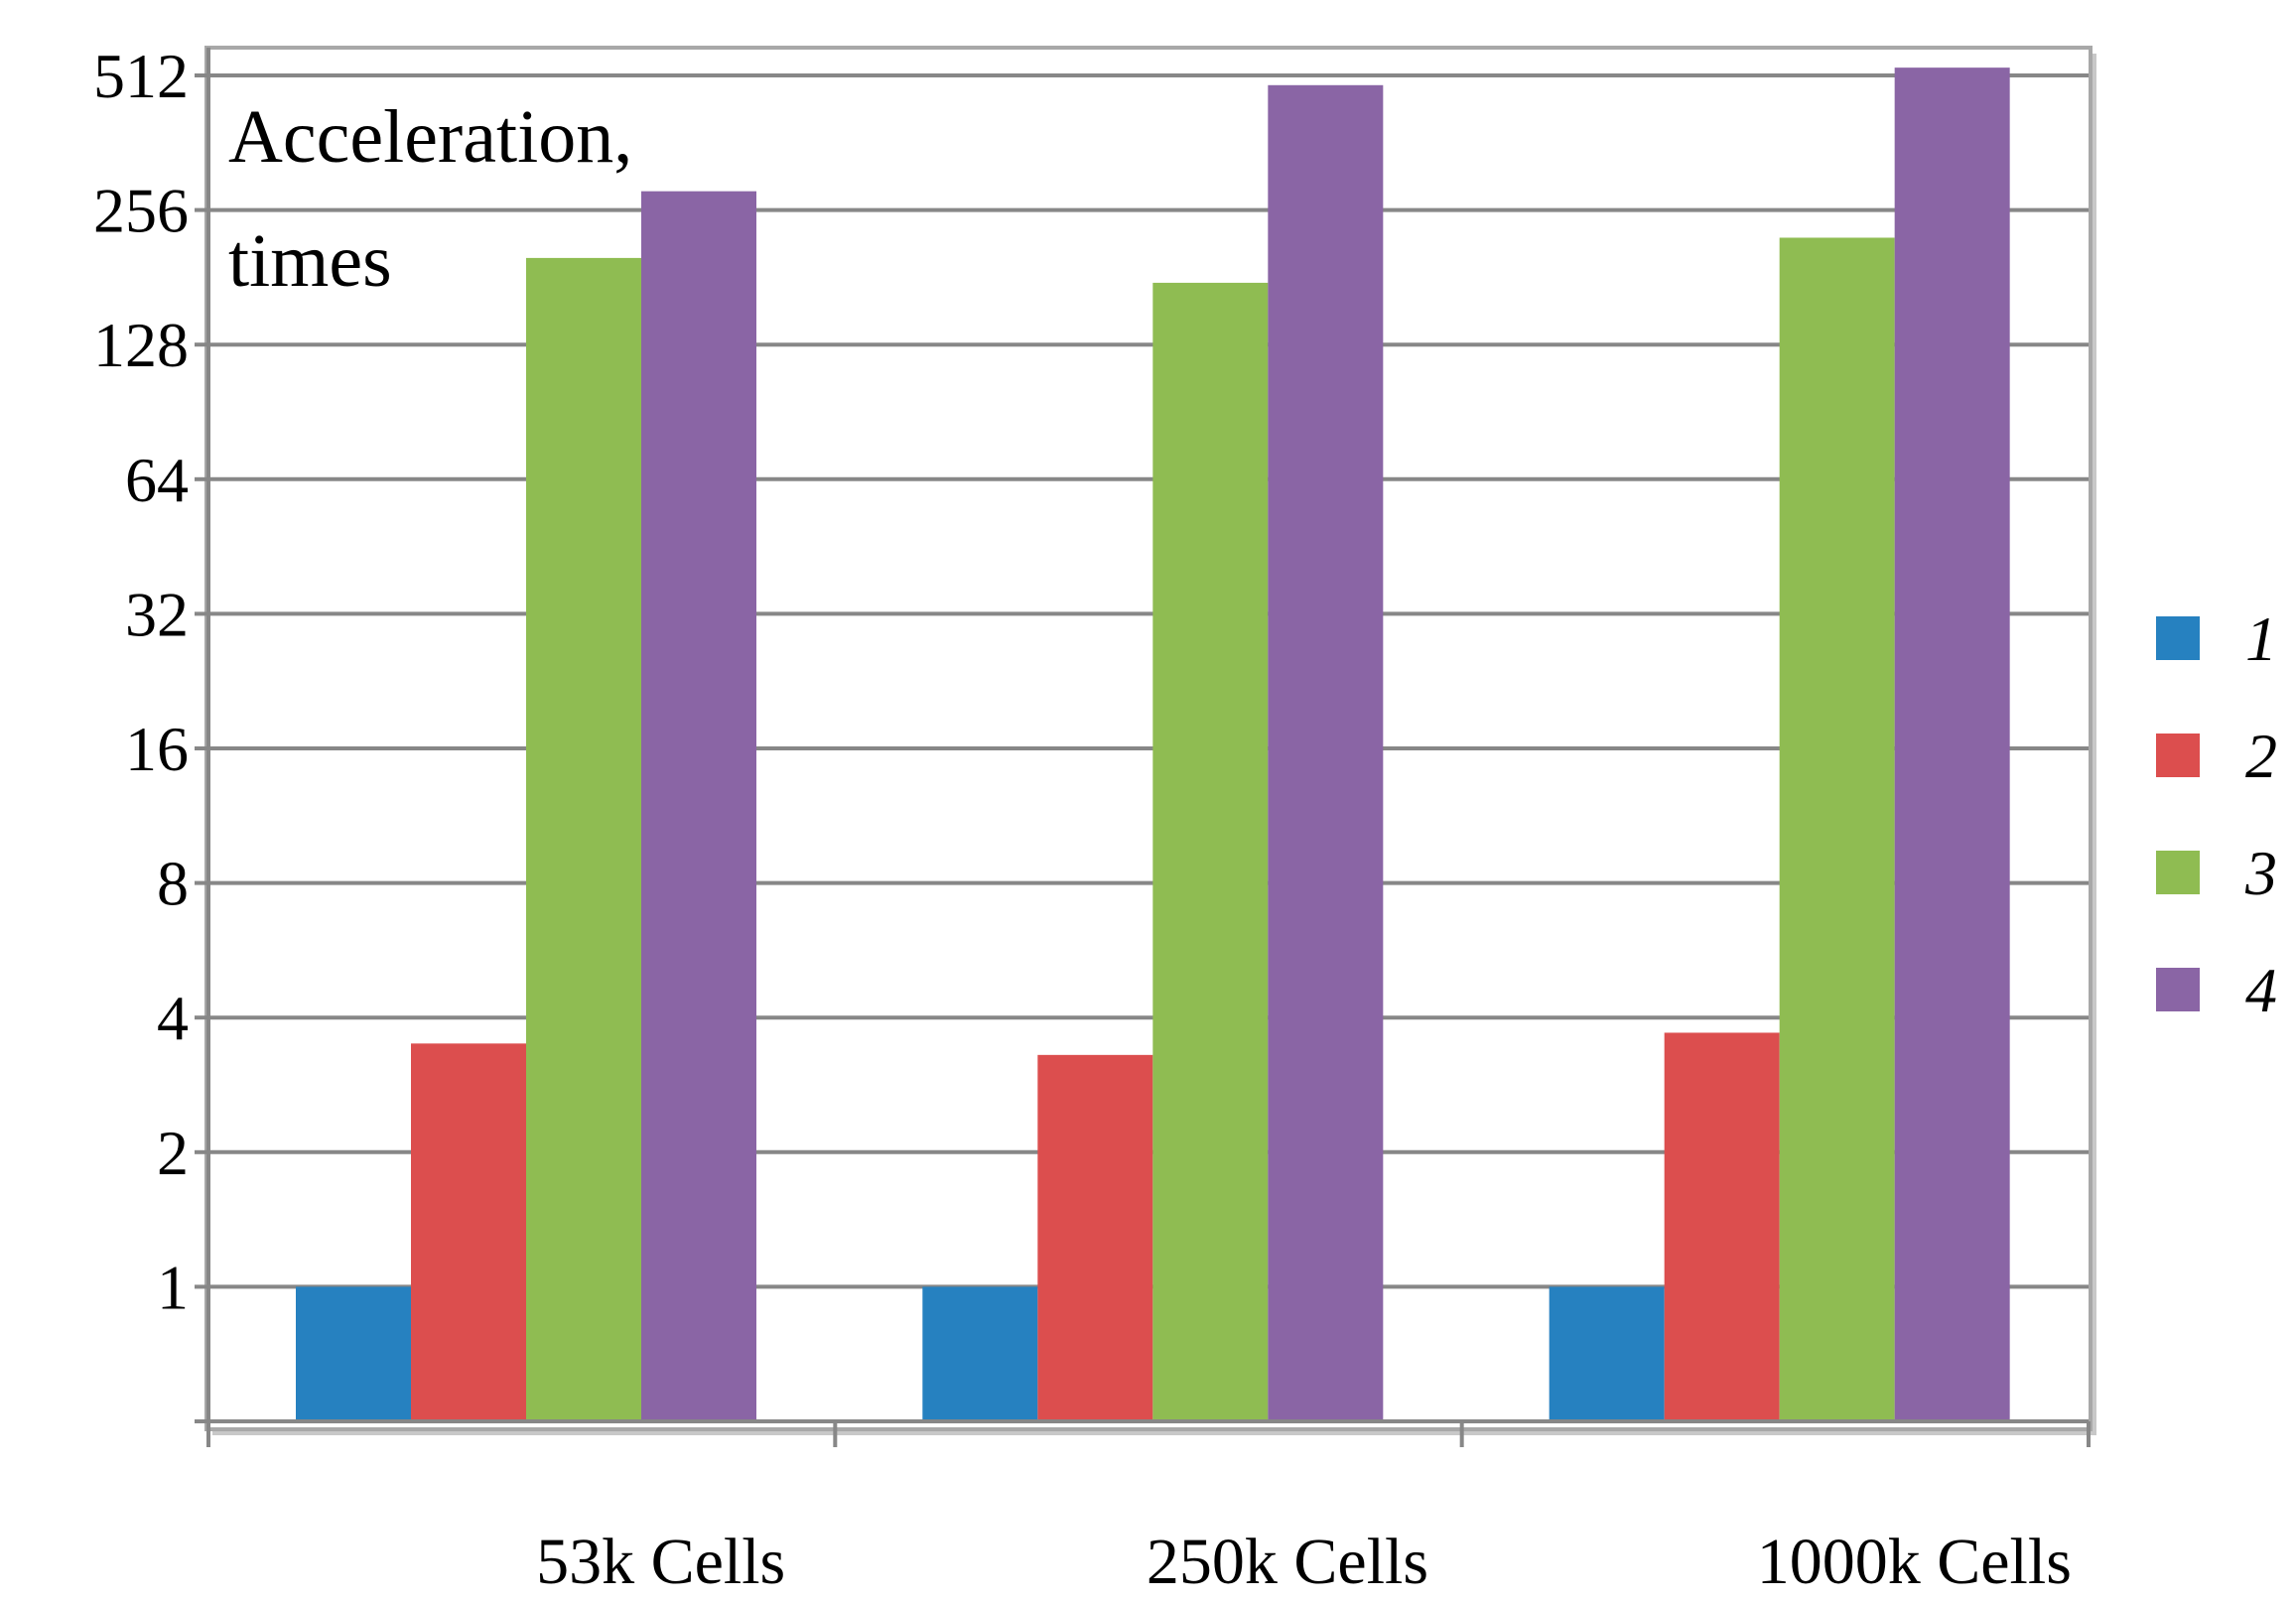 This screenshot has width=2296, height=1603. What do you see at coordinates (173, 1018) in the screenshot?
I see `y-tick-label: 4` at bounding box center [173, 1018].